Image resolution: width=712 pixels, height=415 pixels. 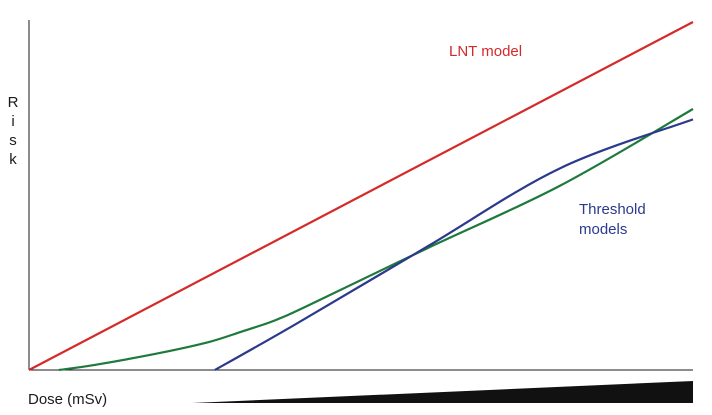 What do you see at coordinates (13, 140) in the screenshot?
I see `y-axis-label-letter: s` at bounding box center [13, 140].